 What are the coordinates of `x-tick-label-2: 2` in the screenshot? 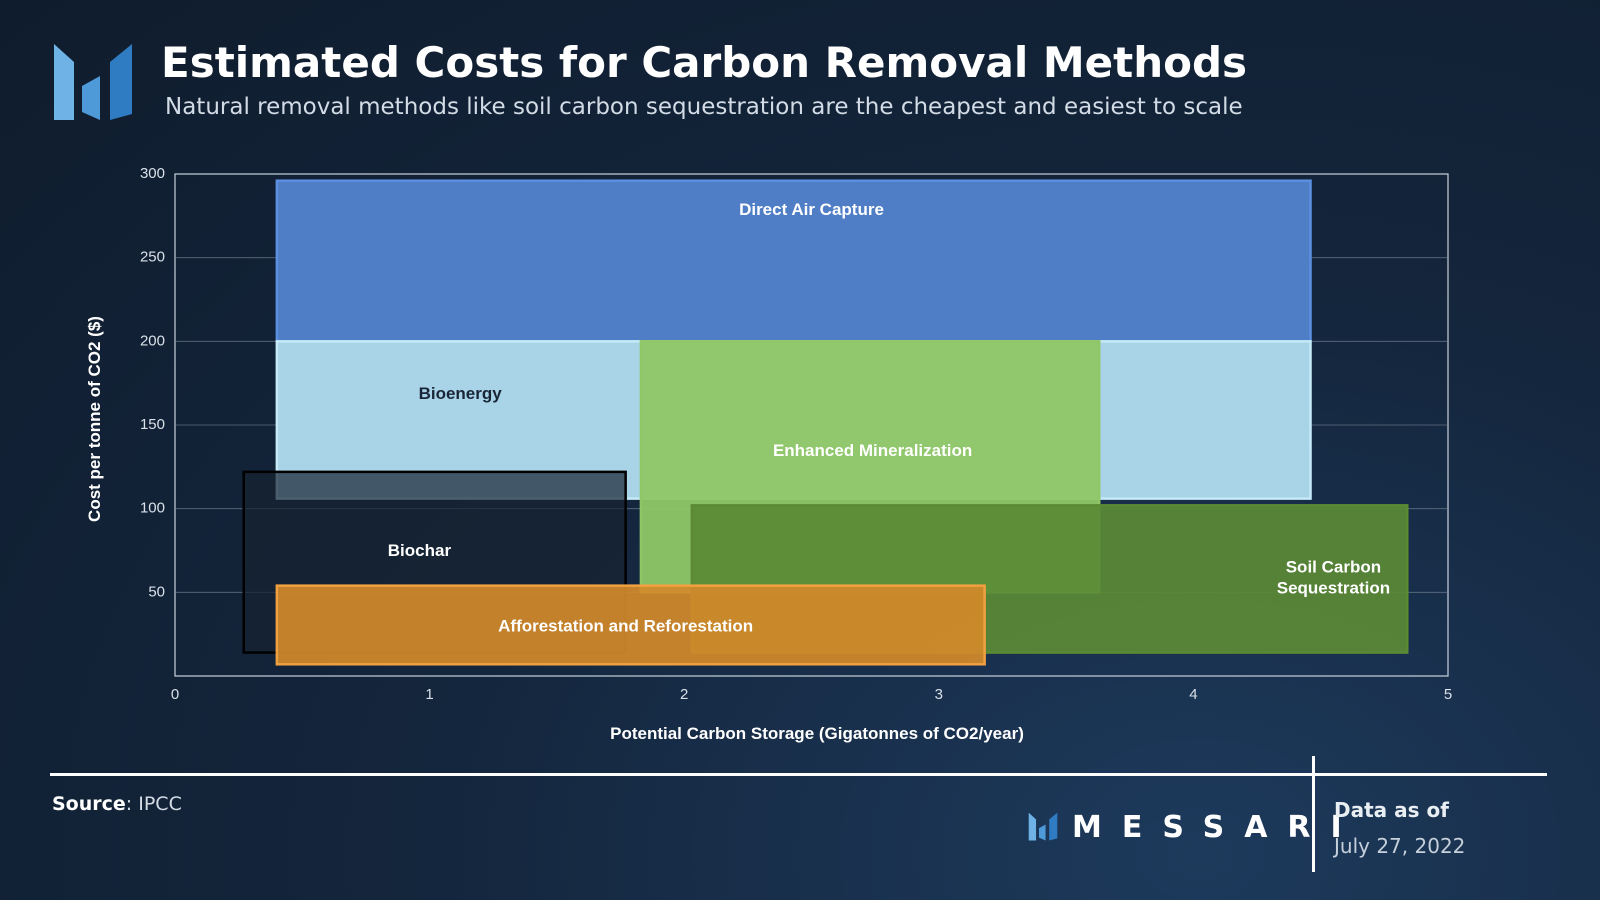 It's located at (684, 694).